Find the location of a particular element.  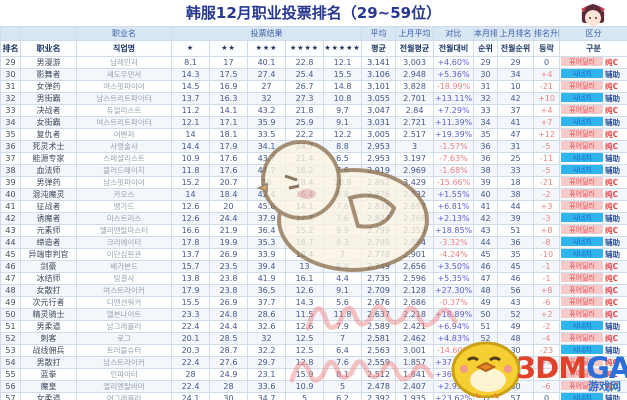

star-5-pct: 7 is located at coordinates (342, 254).